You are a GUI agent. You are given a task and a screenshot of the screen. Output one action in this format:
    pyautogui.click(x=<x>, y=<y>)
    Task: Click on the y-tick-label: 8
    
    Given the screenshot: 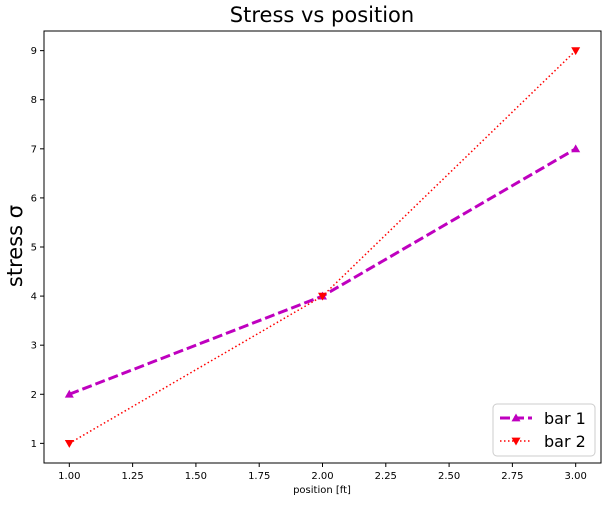 What is the action you would take?
    pyautogui.click(x=34, y=100)
    